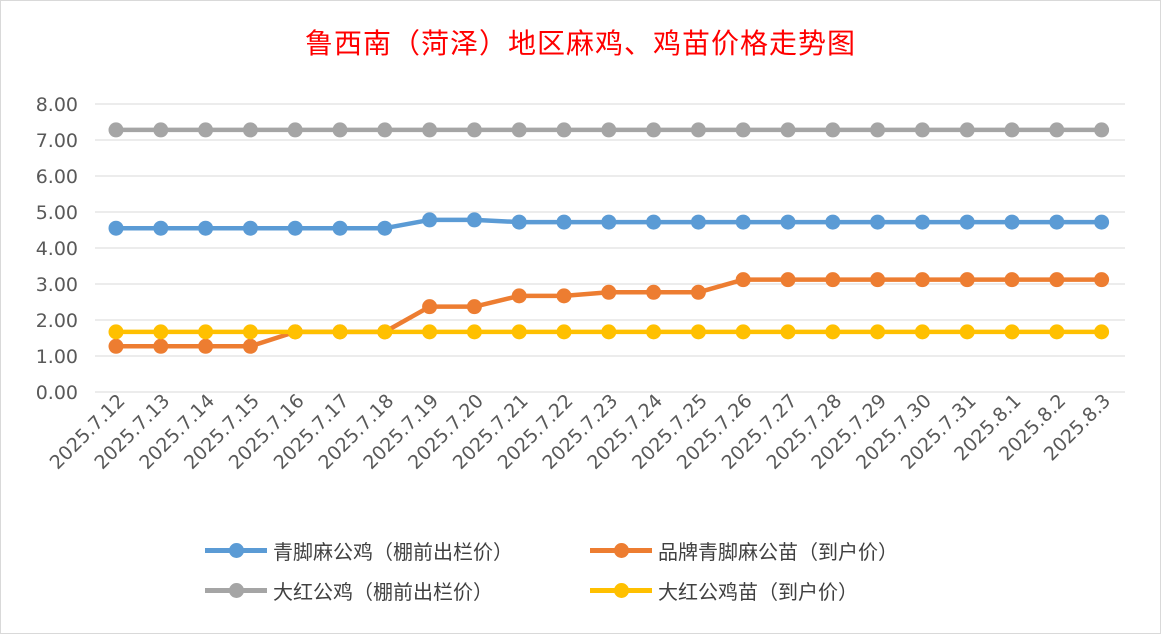 This screenshot has width=1161, height=634. I want to click on y-tick-label: 7.00, so click(57, 141).